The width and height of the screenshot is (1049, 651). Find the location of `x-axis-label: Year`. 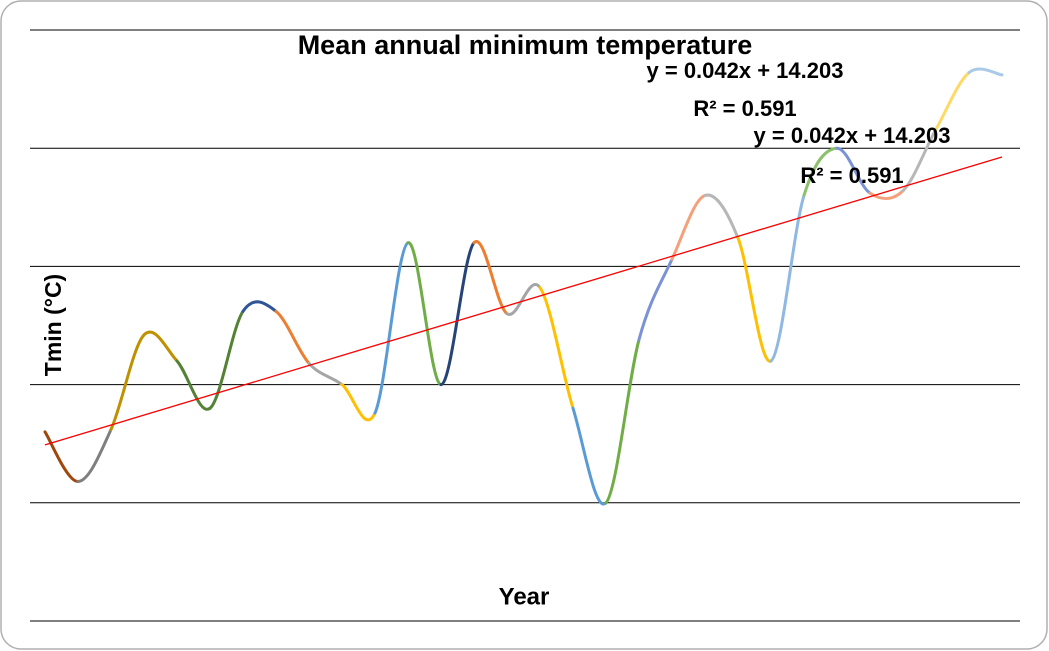

x-axis-label: Year is located at coordinates (524, 596).